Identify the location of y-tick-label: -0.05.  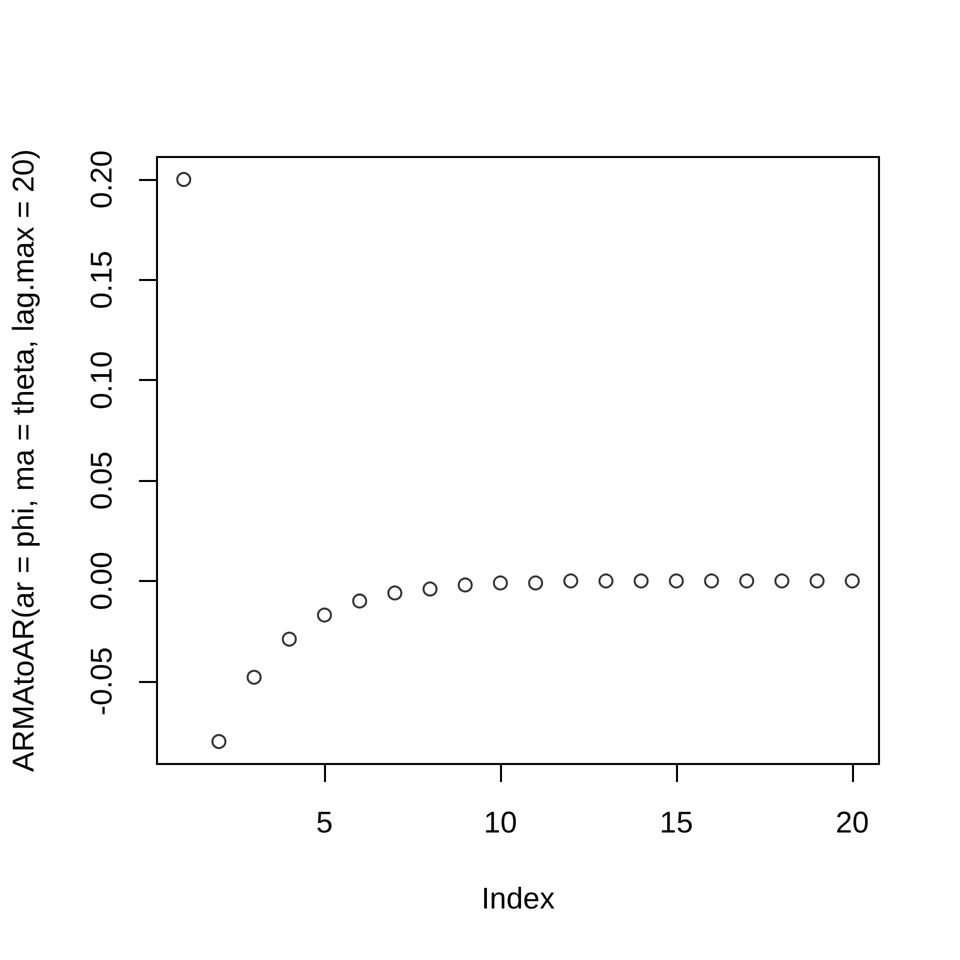
(102, 681).